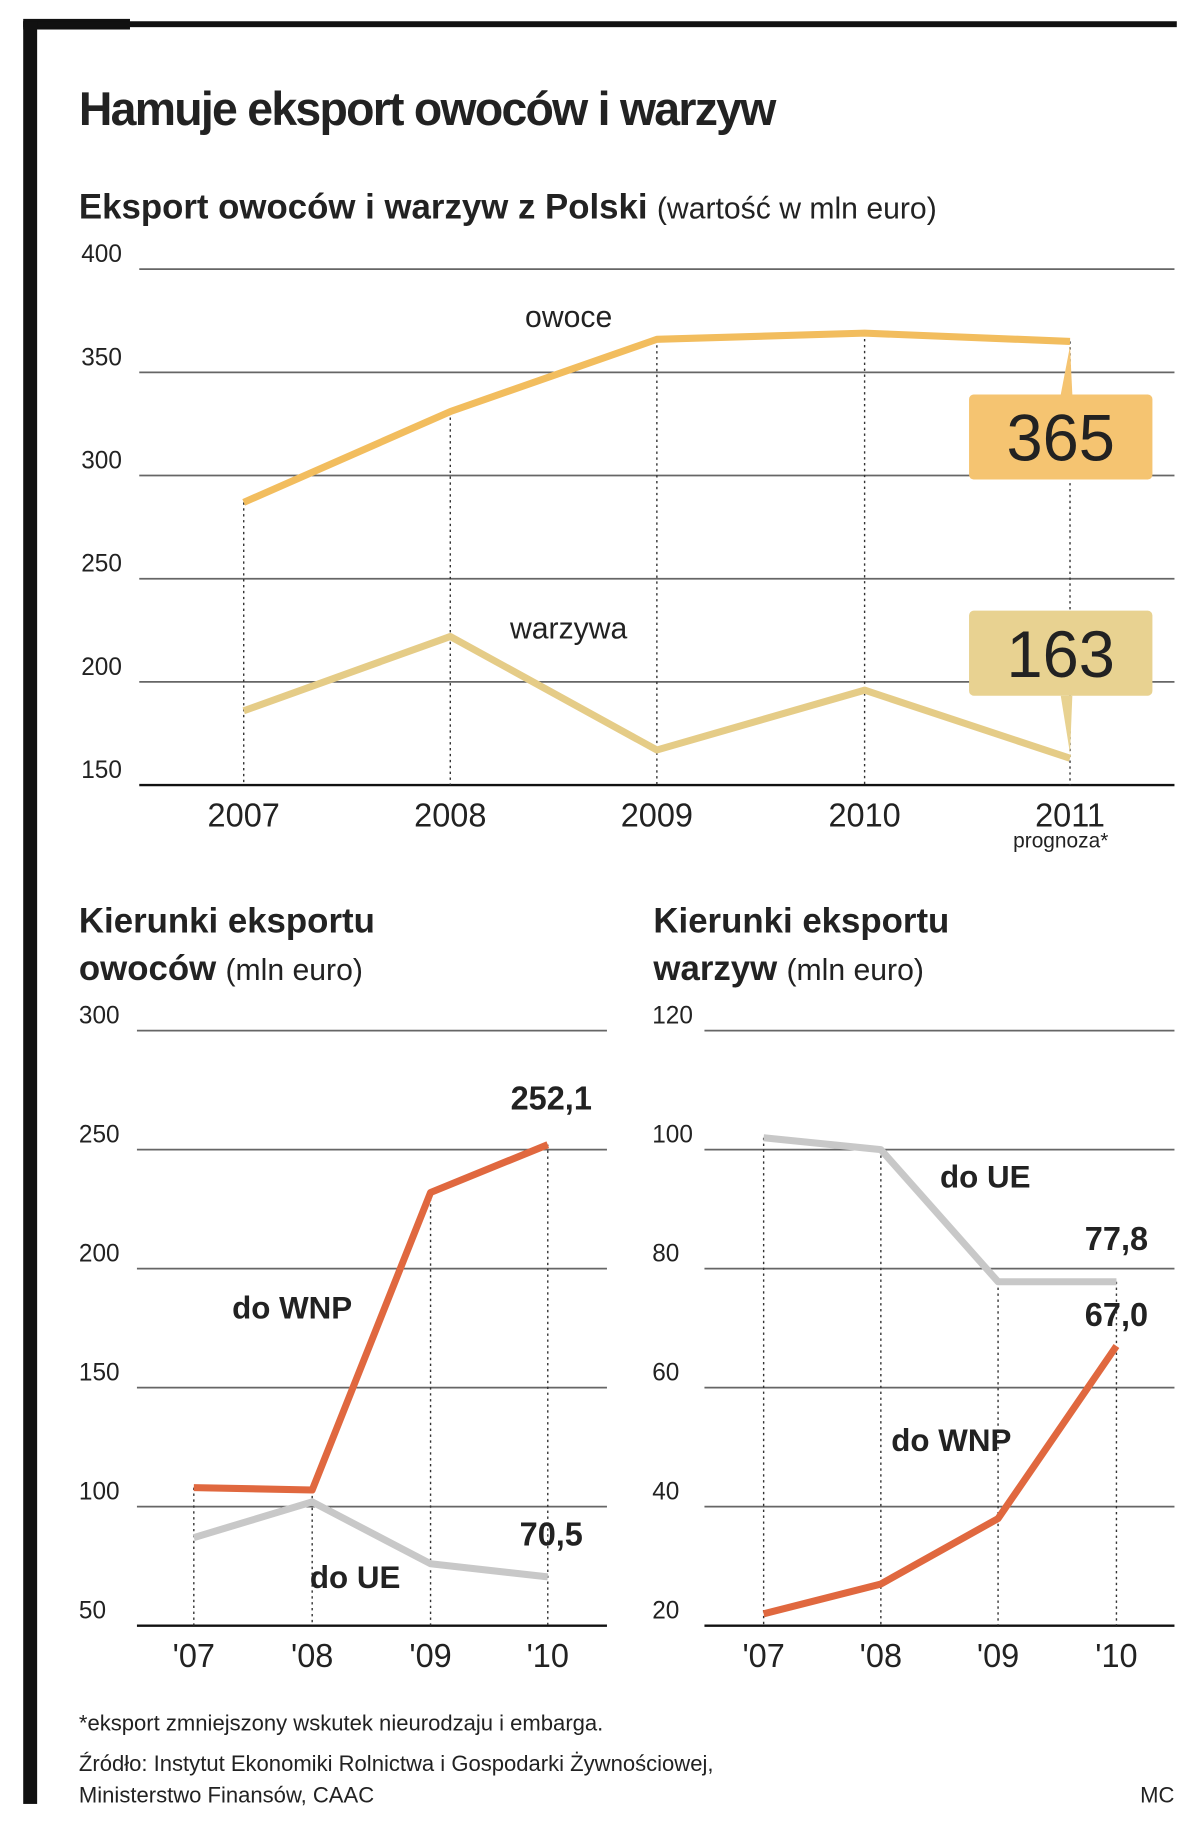 The width and height of the screenshot is (1200, 1824). Describe the element at coordinates (864, 814) in the screenshot. I see `x-tick-label: 2010` at that location.